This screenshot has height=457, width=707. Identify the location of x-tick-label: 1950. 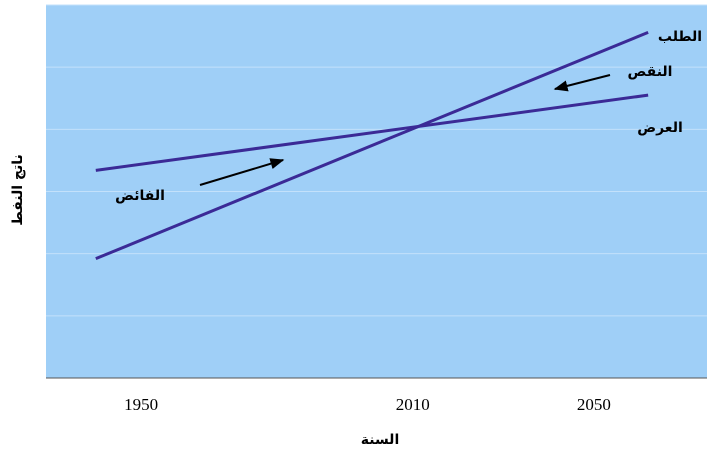
(141, 404).